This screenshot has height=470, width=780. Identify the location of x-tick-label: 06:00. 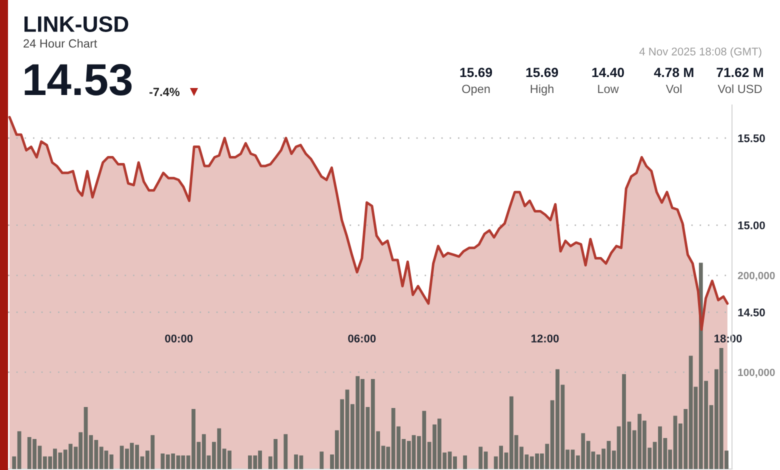
(362, 338).